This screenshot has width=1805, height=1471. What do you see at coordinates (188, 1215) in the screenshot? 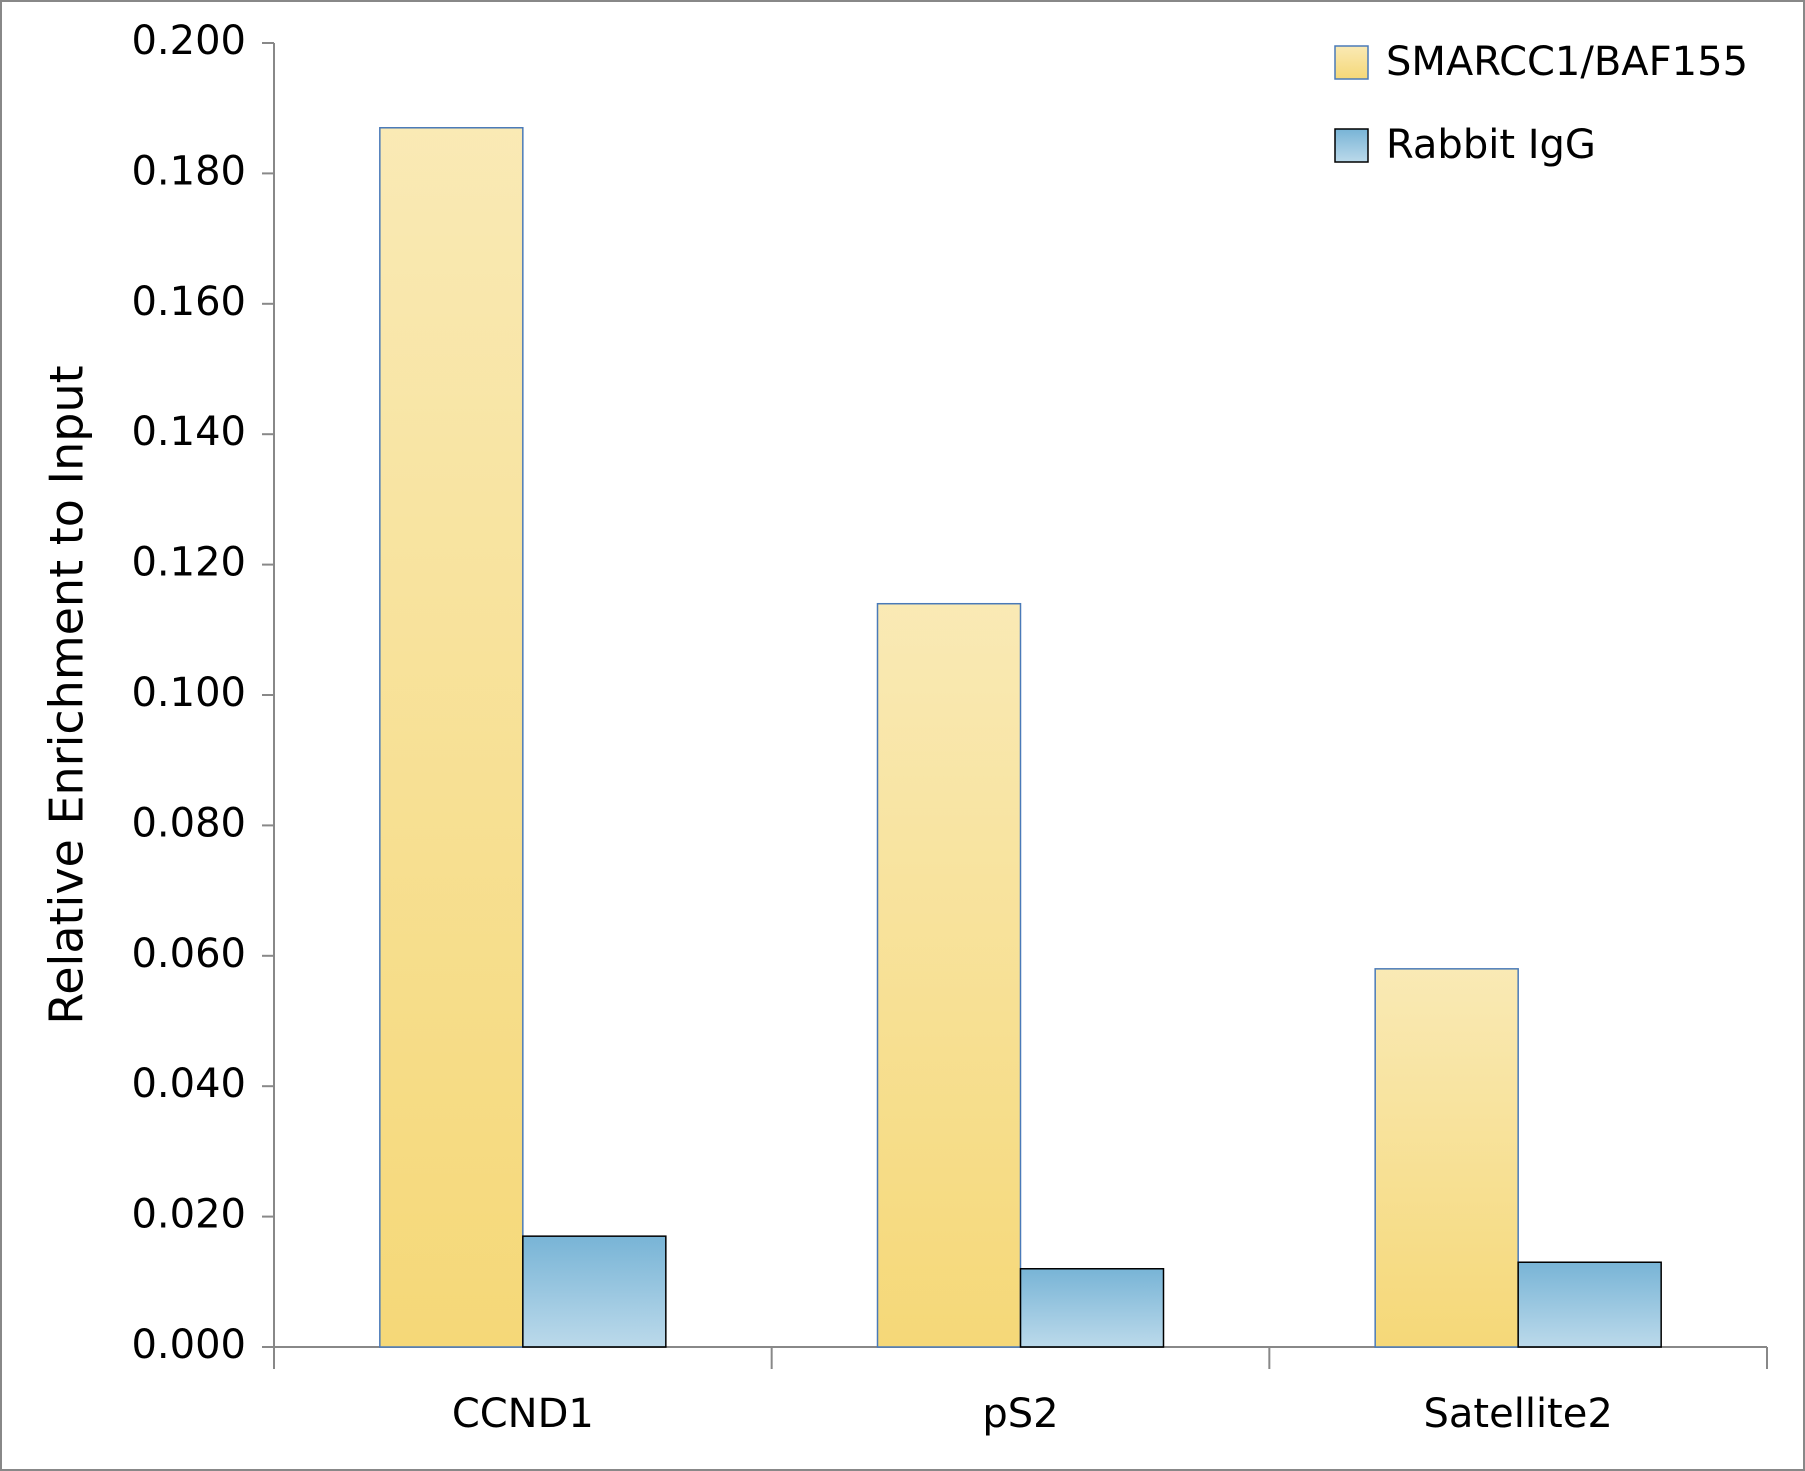
I see `y-tick-label: 0.020` at bounding box center [188, 1215].